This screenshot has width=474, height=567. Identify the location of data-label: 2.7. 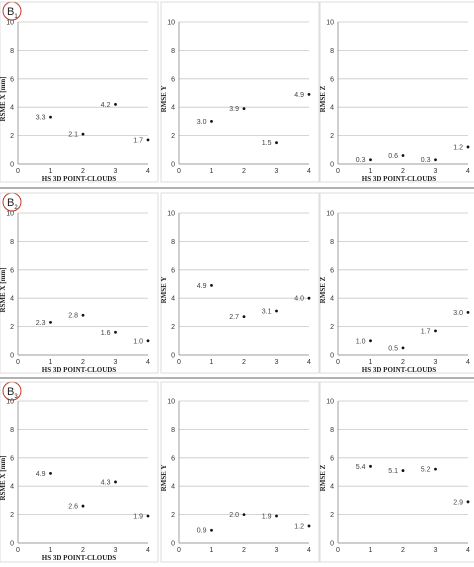
(234, 317).